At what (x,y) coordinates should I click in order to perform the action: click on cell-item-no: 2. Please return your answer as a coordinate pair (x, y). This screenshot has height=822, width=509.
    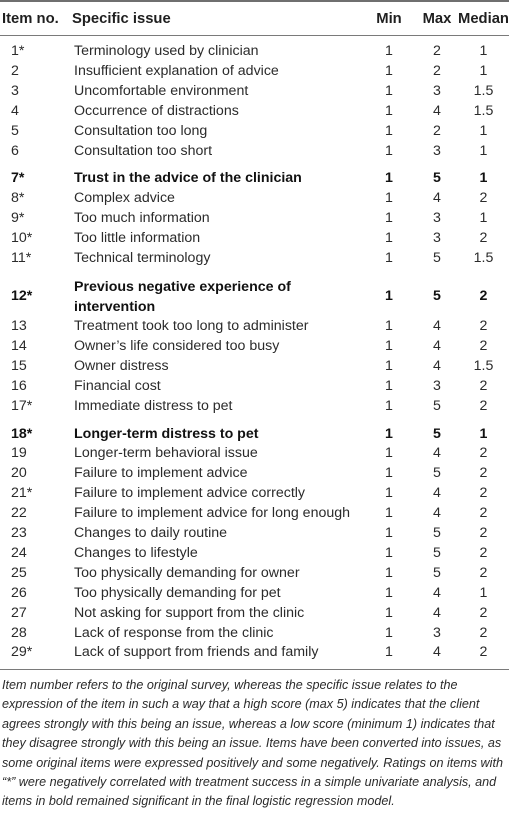
    Looking at the image, I should click on (15, 70).